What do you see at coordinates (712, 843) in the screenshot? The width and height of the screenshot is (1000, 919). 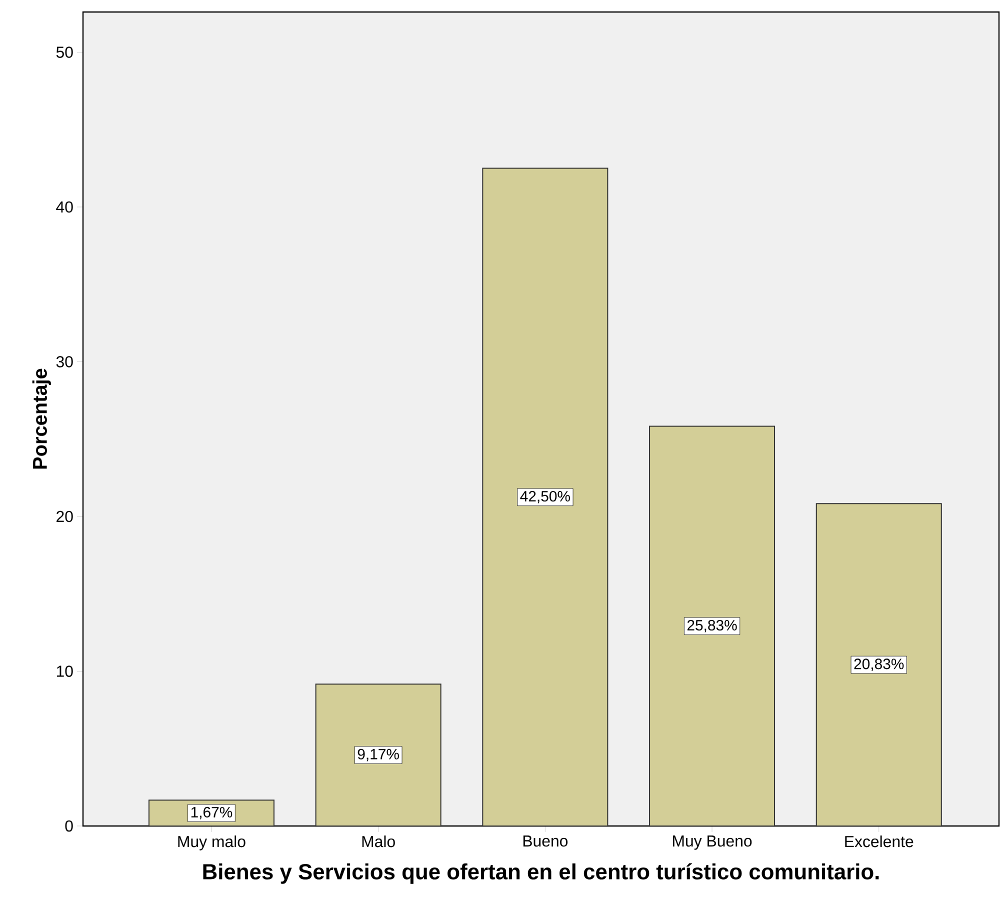 I see `x-tick-label: Muy Bueno` at bounding box center [712, 843].